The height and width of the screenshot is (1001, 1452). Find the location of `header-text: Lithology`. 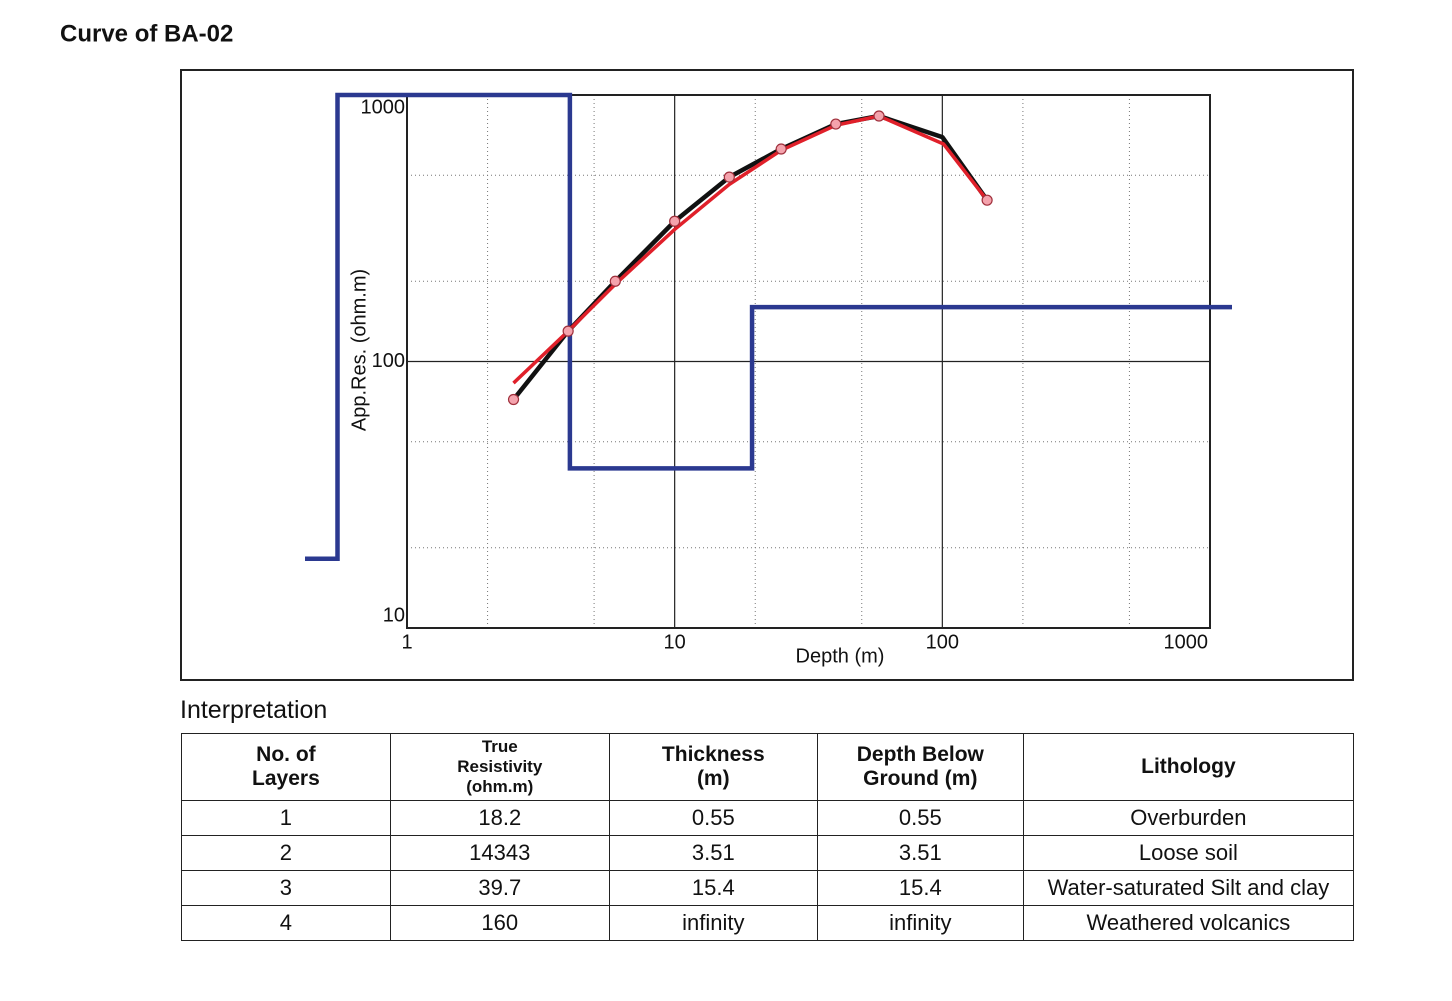

header-text: Lithology is located at coordinates (1188, 766).